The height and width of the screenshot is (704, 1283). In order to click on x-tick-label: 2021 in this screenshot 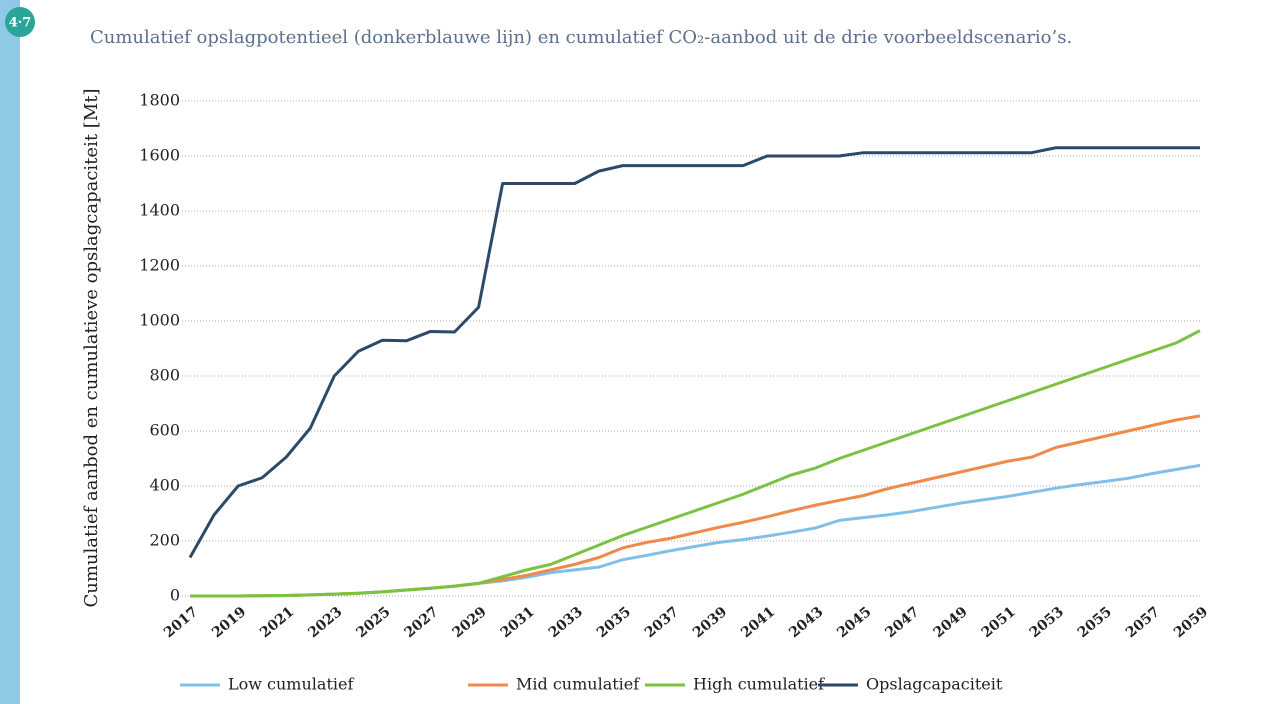, I will do `click(277, 622)`.